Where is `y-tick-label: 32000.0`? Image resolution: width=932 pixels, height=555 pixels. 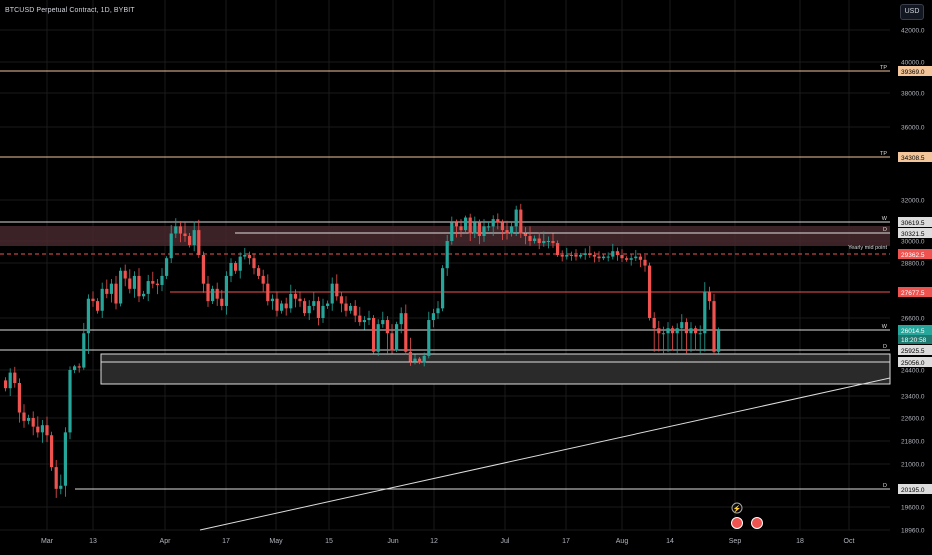
y-tick-label: 32000.0 is located at coordinates (913, 201).